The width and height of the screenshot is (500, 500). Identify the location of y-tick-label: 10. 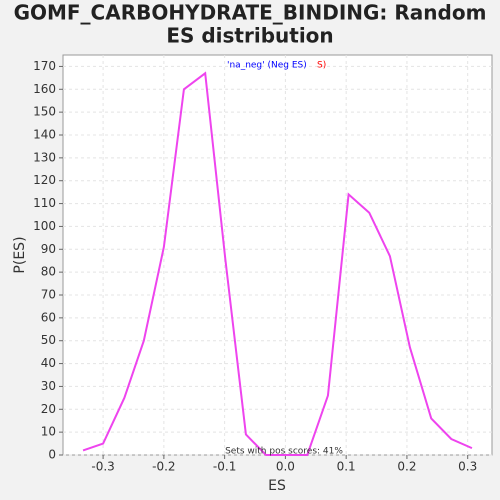
(48, 432).